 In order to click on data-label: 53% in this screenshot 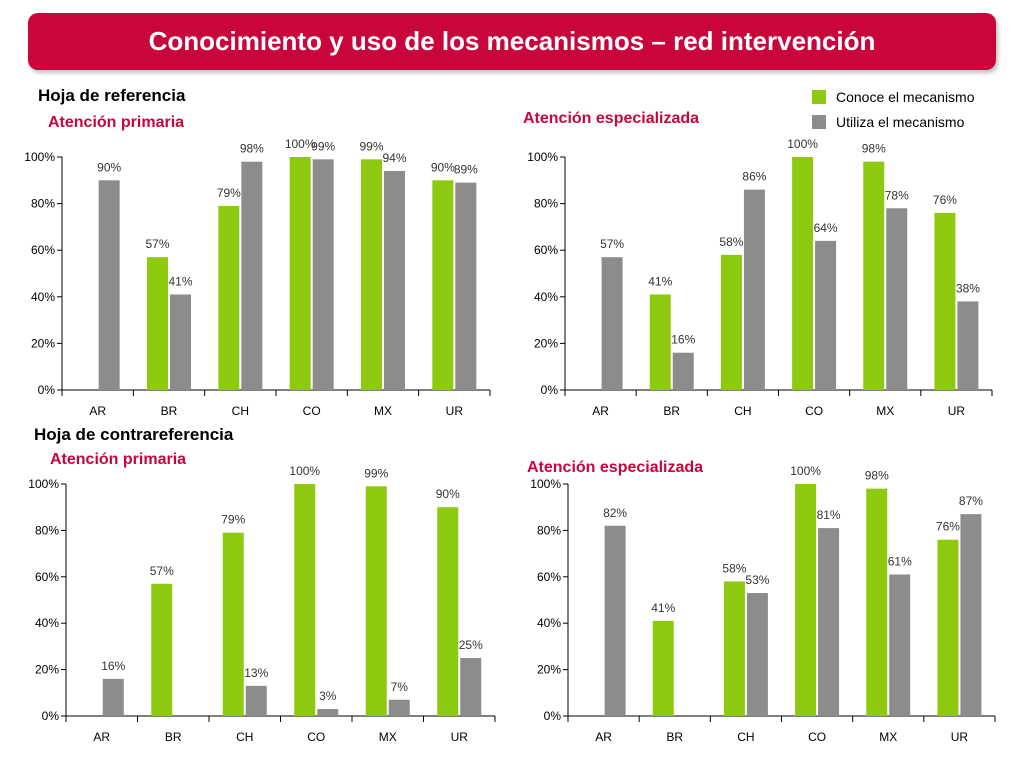, I will do `click(757, 580)`.